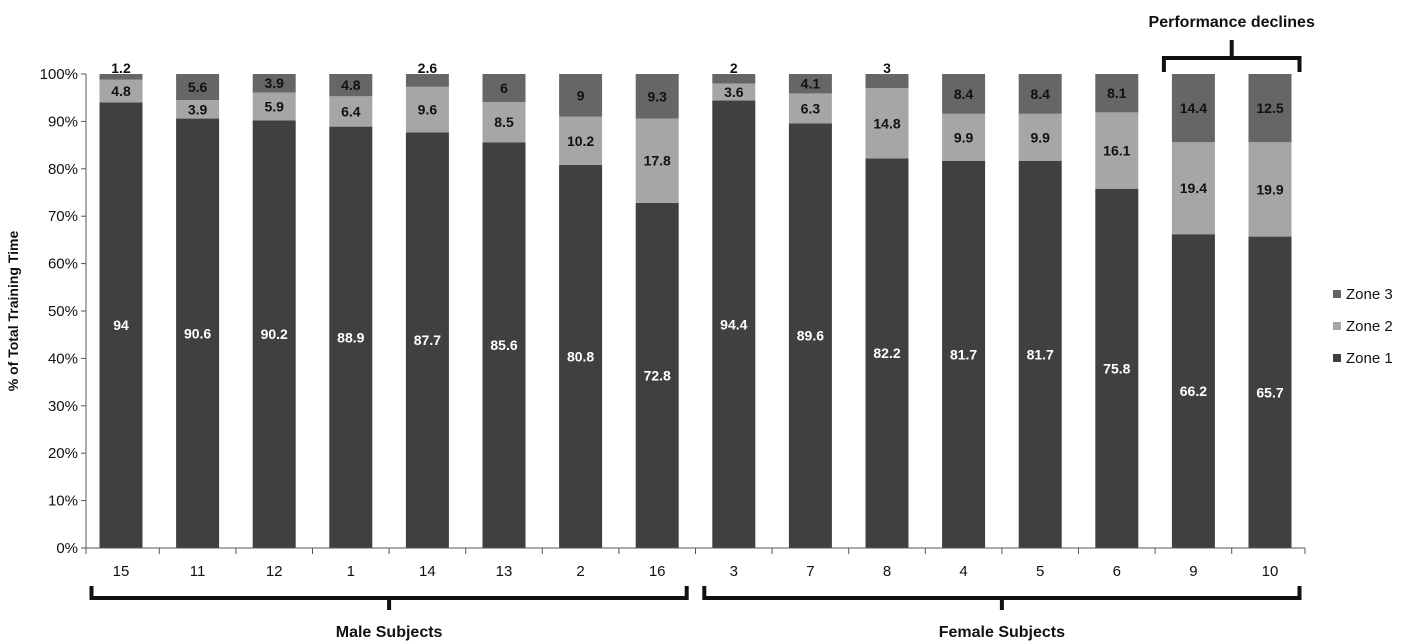 This screenshot has width=1402, height=644. I want to click on data-label-zone-3: 9, so click(581, 95).